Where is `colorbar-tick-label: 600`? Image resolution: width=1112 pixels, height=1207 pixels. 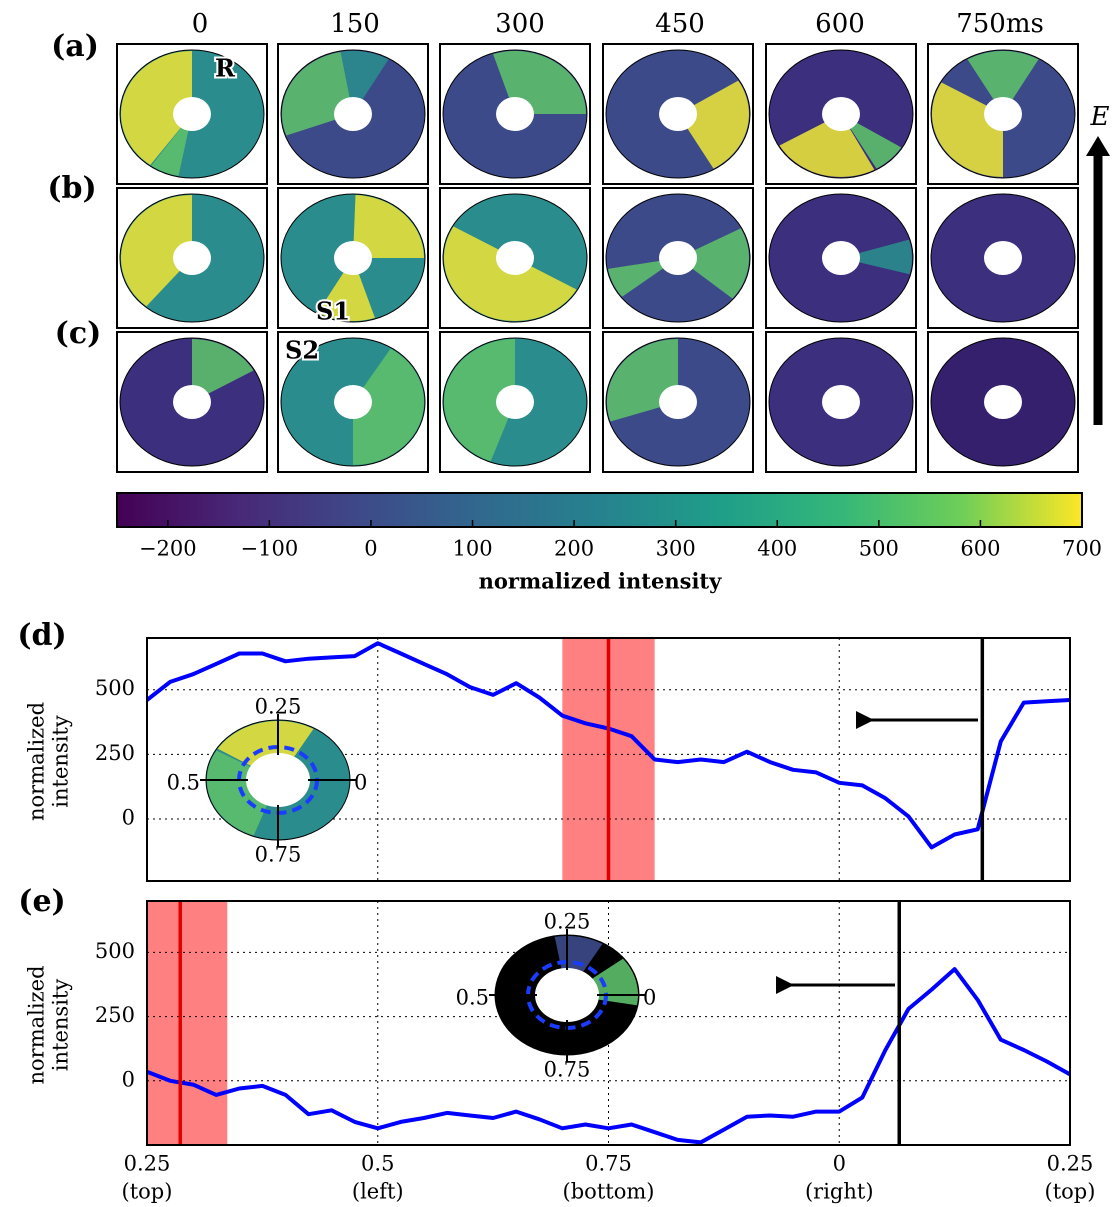
colorbar-tick-label: 600 is located at coordinates (980, 549).